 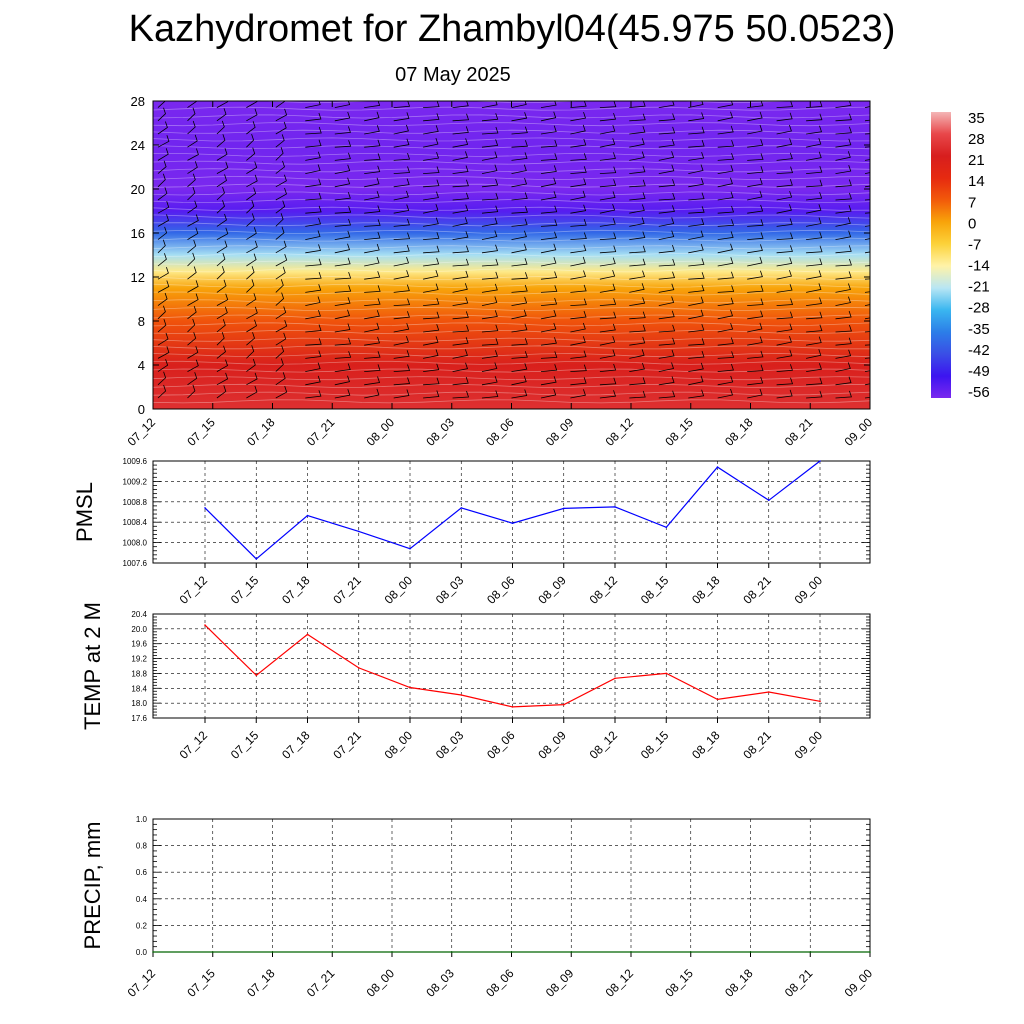 I want to click on y-tick-label: 12, so click(x=138, y=277).